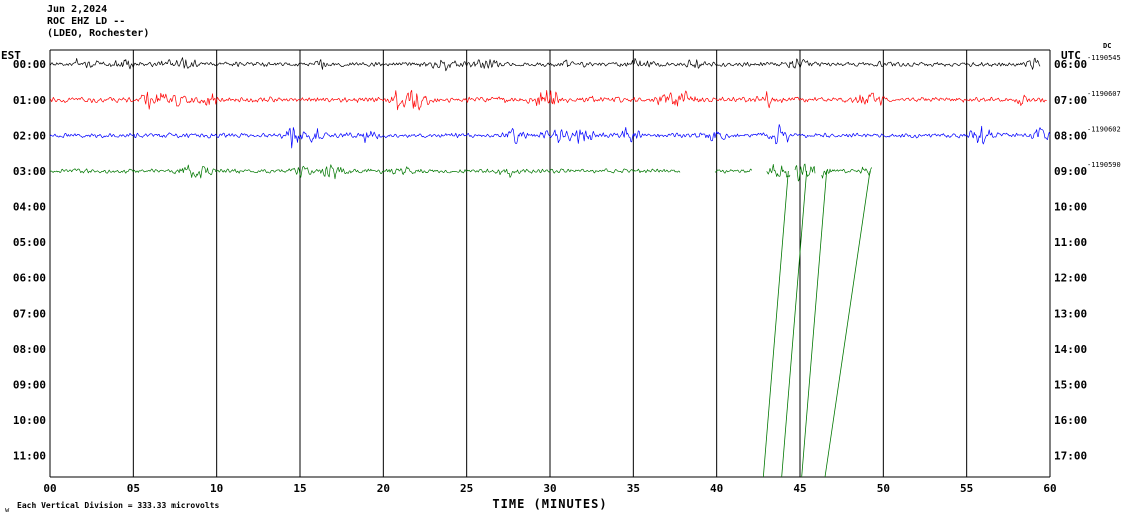 This screenshot has height=519, width=1130. I want to click on right-time-label: 15:00, so click(1070, 384).